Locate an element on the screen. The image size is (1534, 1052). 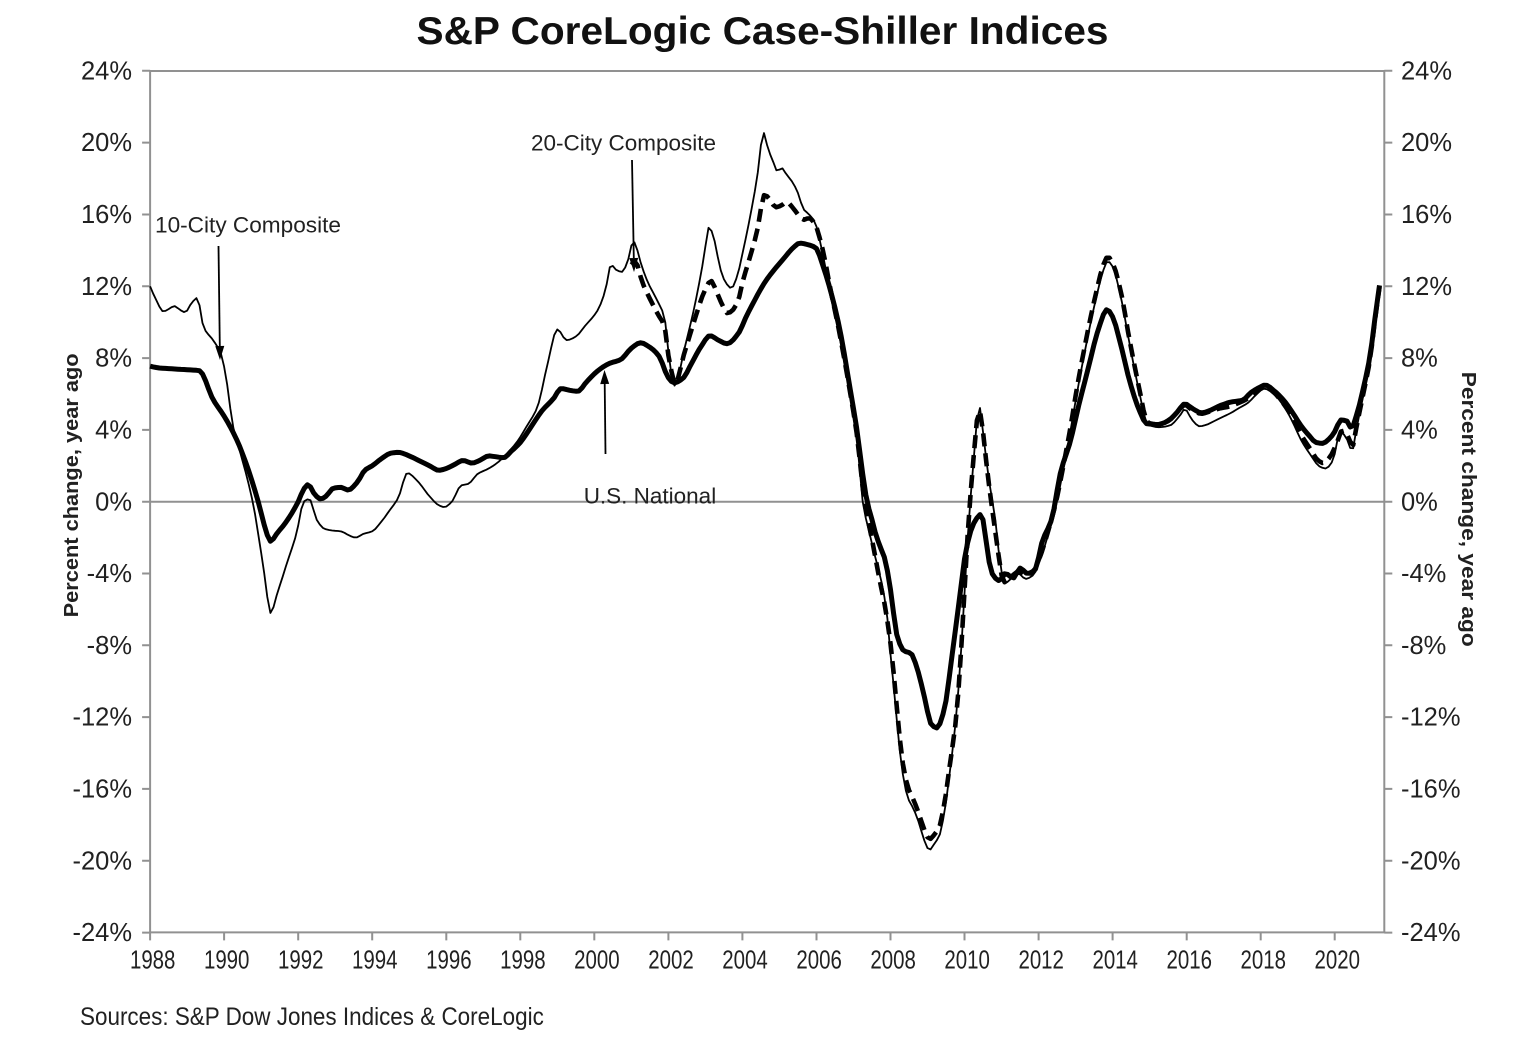
svg-text: 20-City Composite is located at coordinates (623, 142).